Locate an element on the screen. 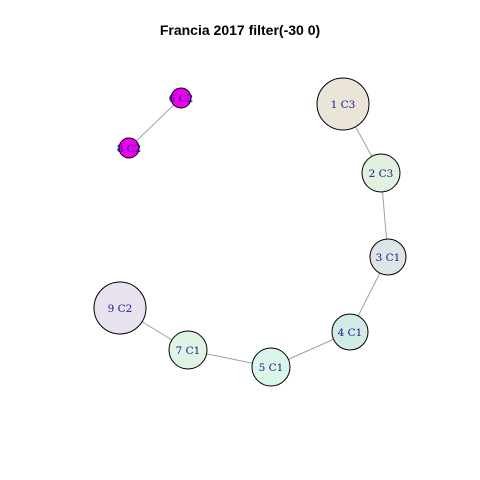  node-n3: 3 C1 is located at coordinates (388, 257).